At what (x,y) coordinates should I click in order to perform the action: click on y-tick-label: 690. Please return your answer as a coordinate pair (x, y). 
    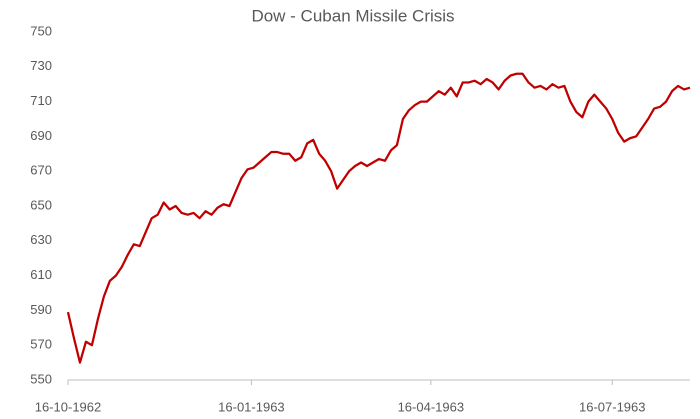
    Looking at the image, I should click on (41, 135).